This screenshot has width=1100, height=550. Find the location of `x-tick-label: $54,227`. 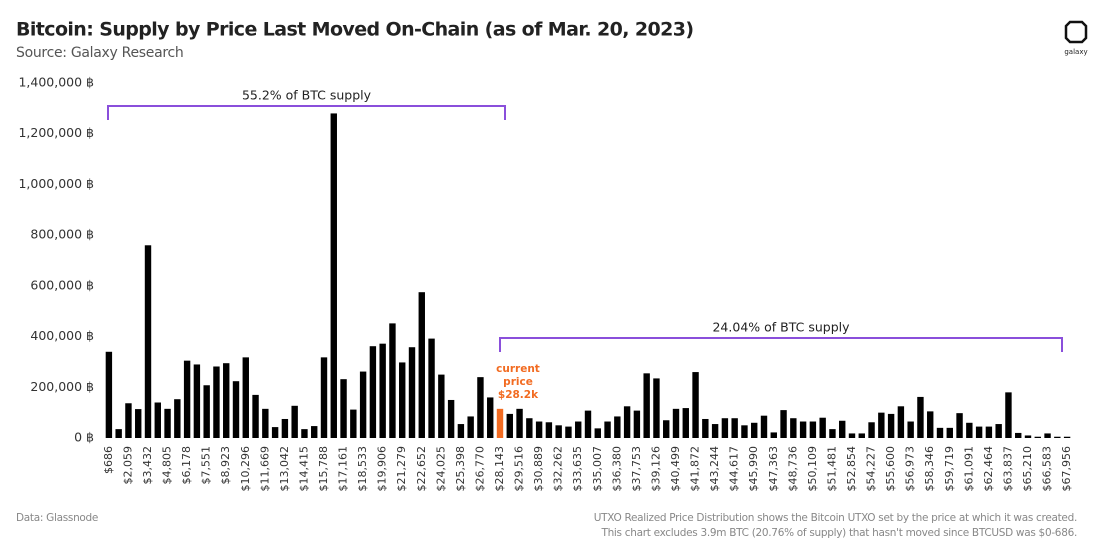

x-tick-label: $54,227 is located at coordinates (871, 469).